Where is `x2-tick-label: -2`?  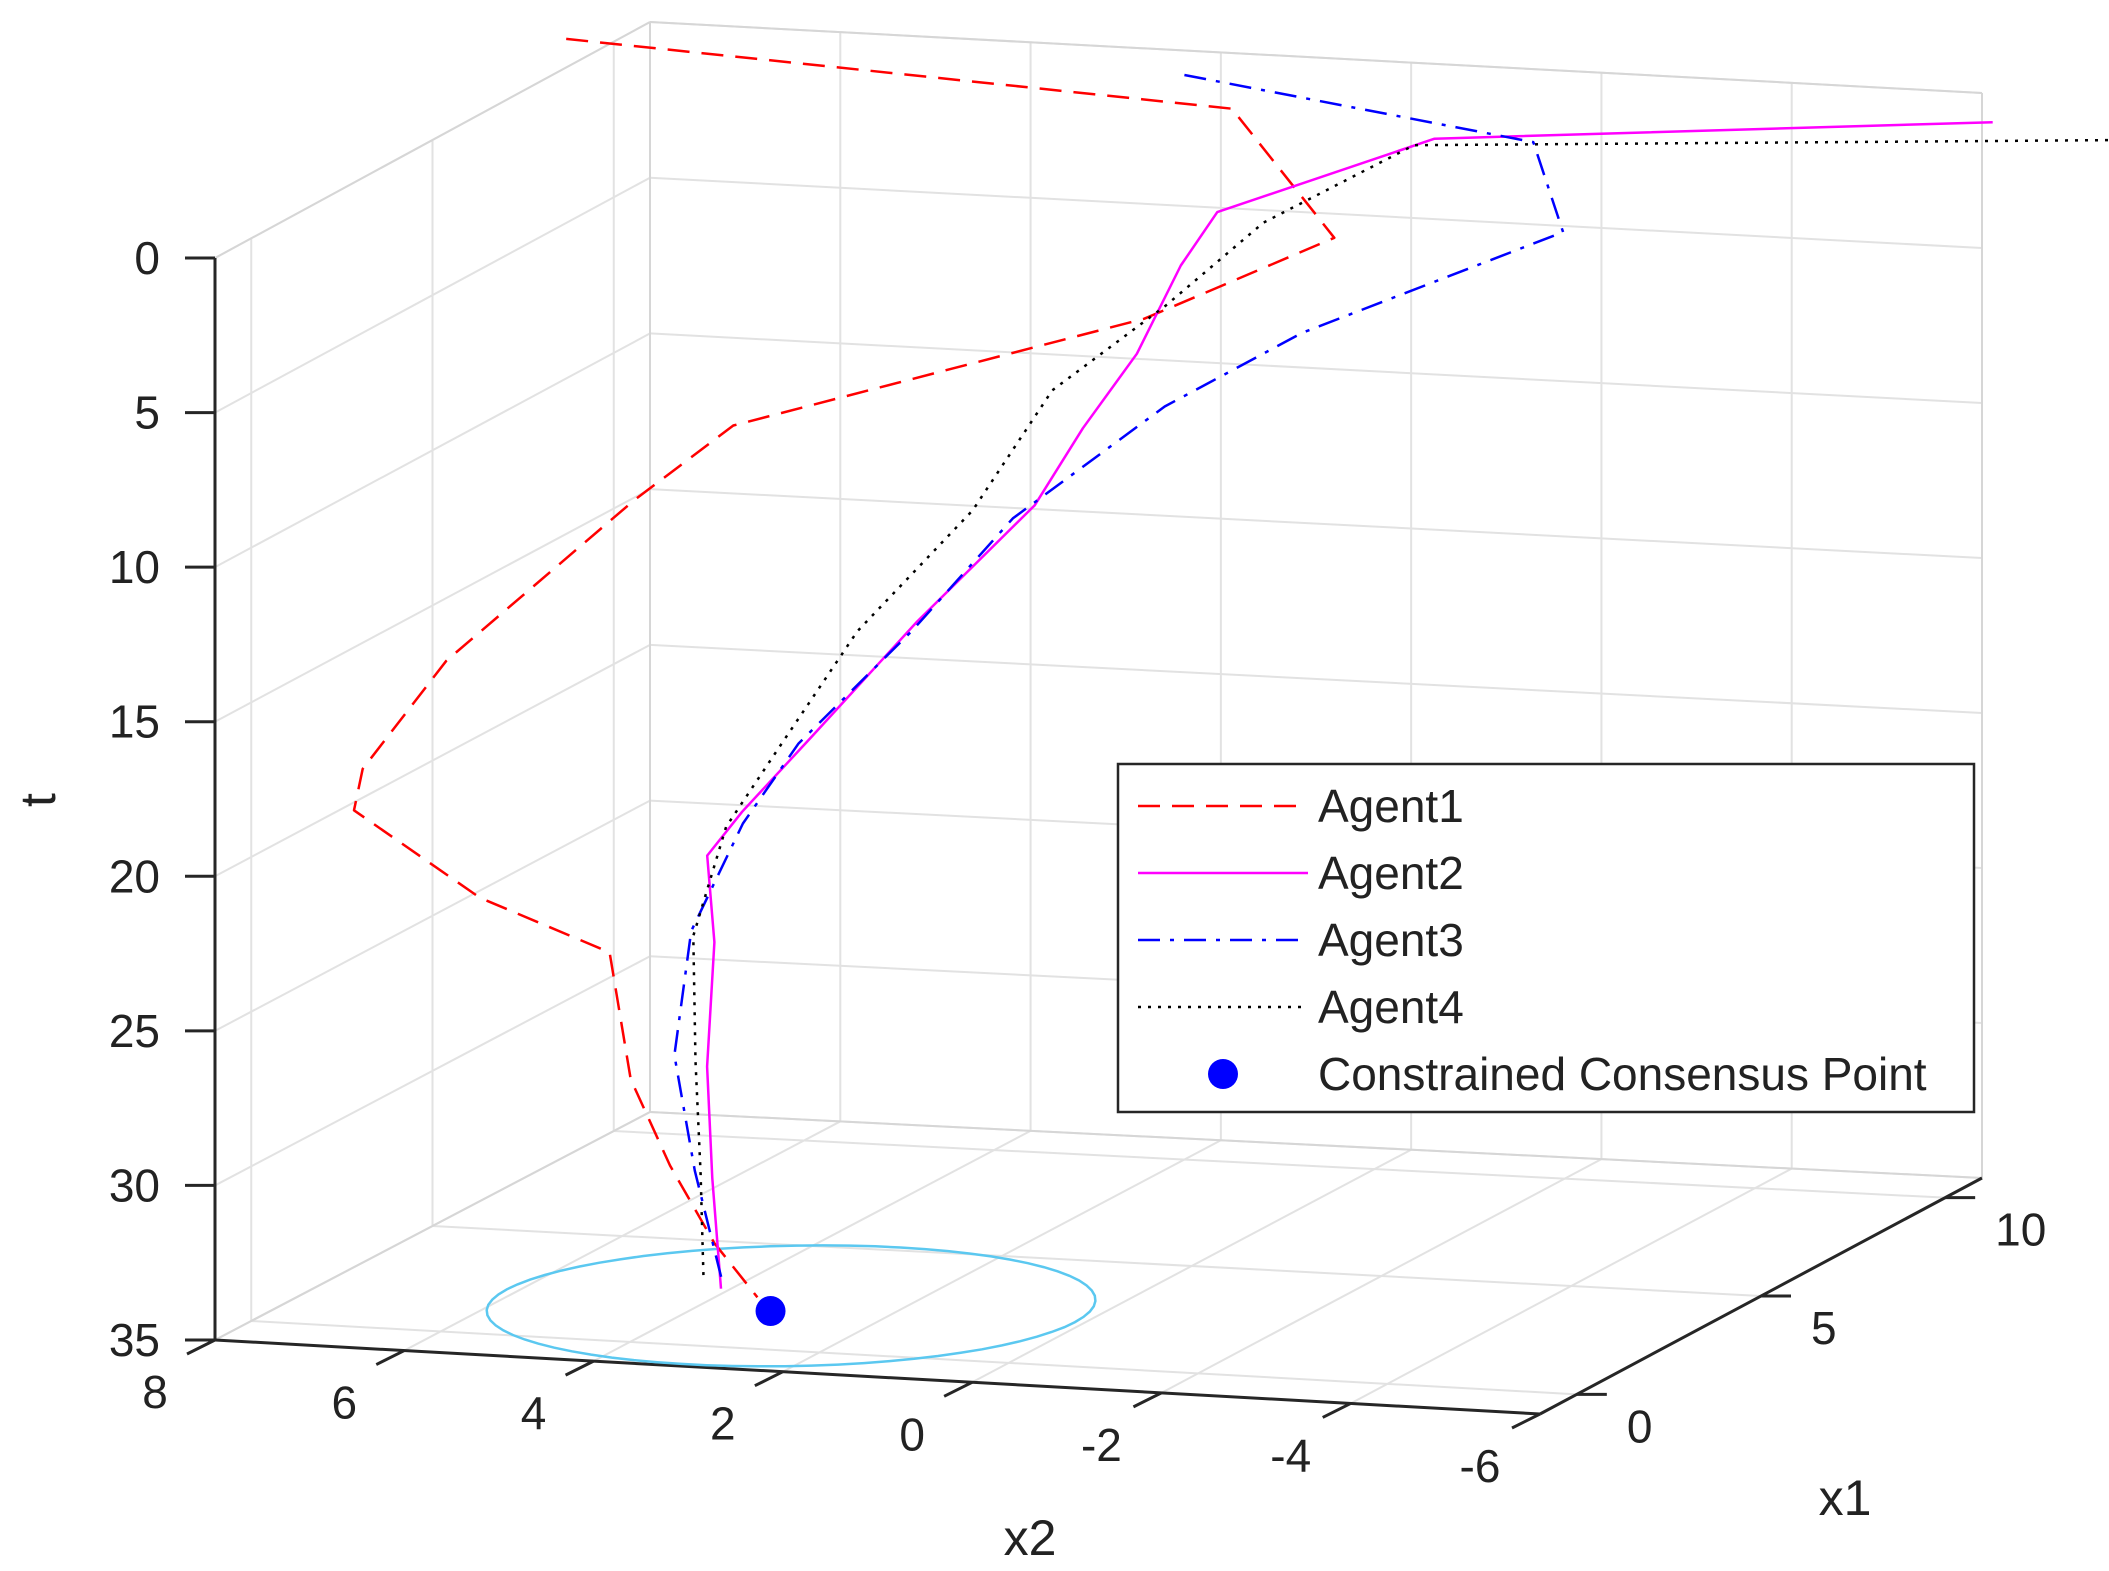 x2-tick-label: -2 is located at coordinates (1101, 1445).